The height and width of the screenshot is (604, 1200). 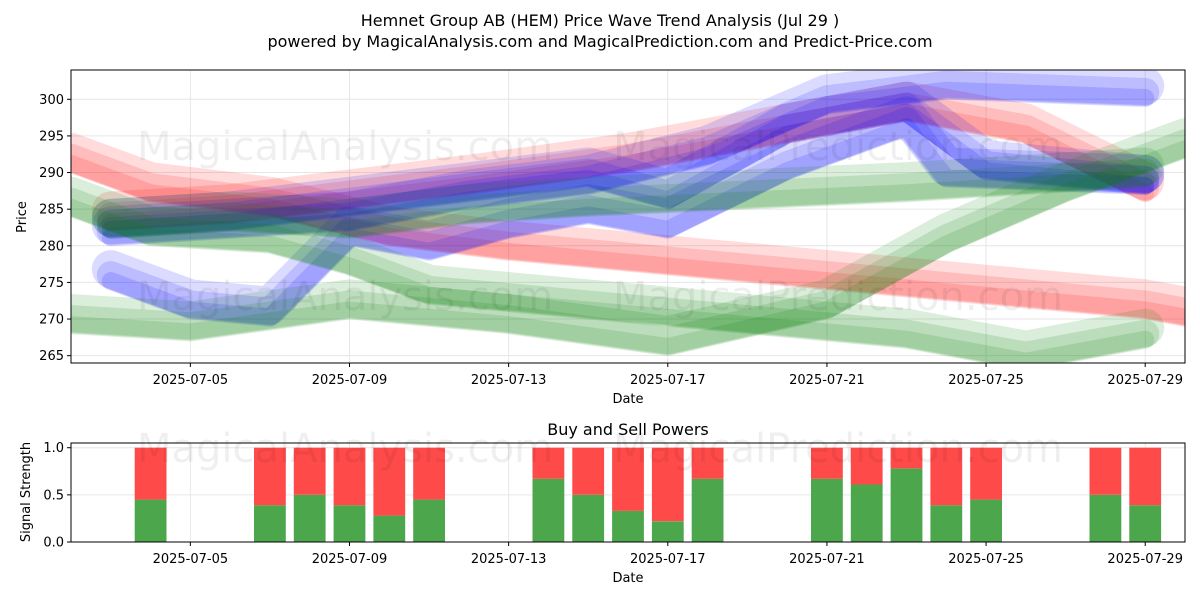 What do you see at coordinates (51, 283) in the screenshot?
I see `price-y-tick-label: 275` at bounding box center [51, 283].